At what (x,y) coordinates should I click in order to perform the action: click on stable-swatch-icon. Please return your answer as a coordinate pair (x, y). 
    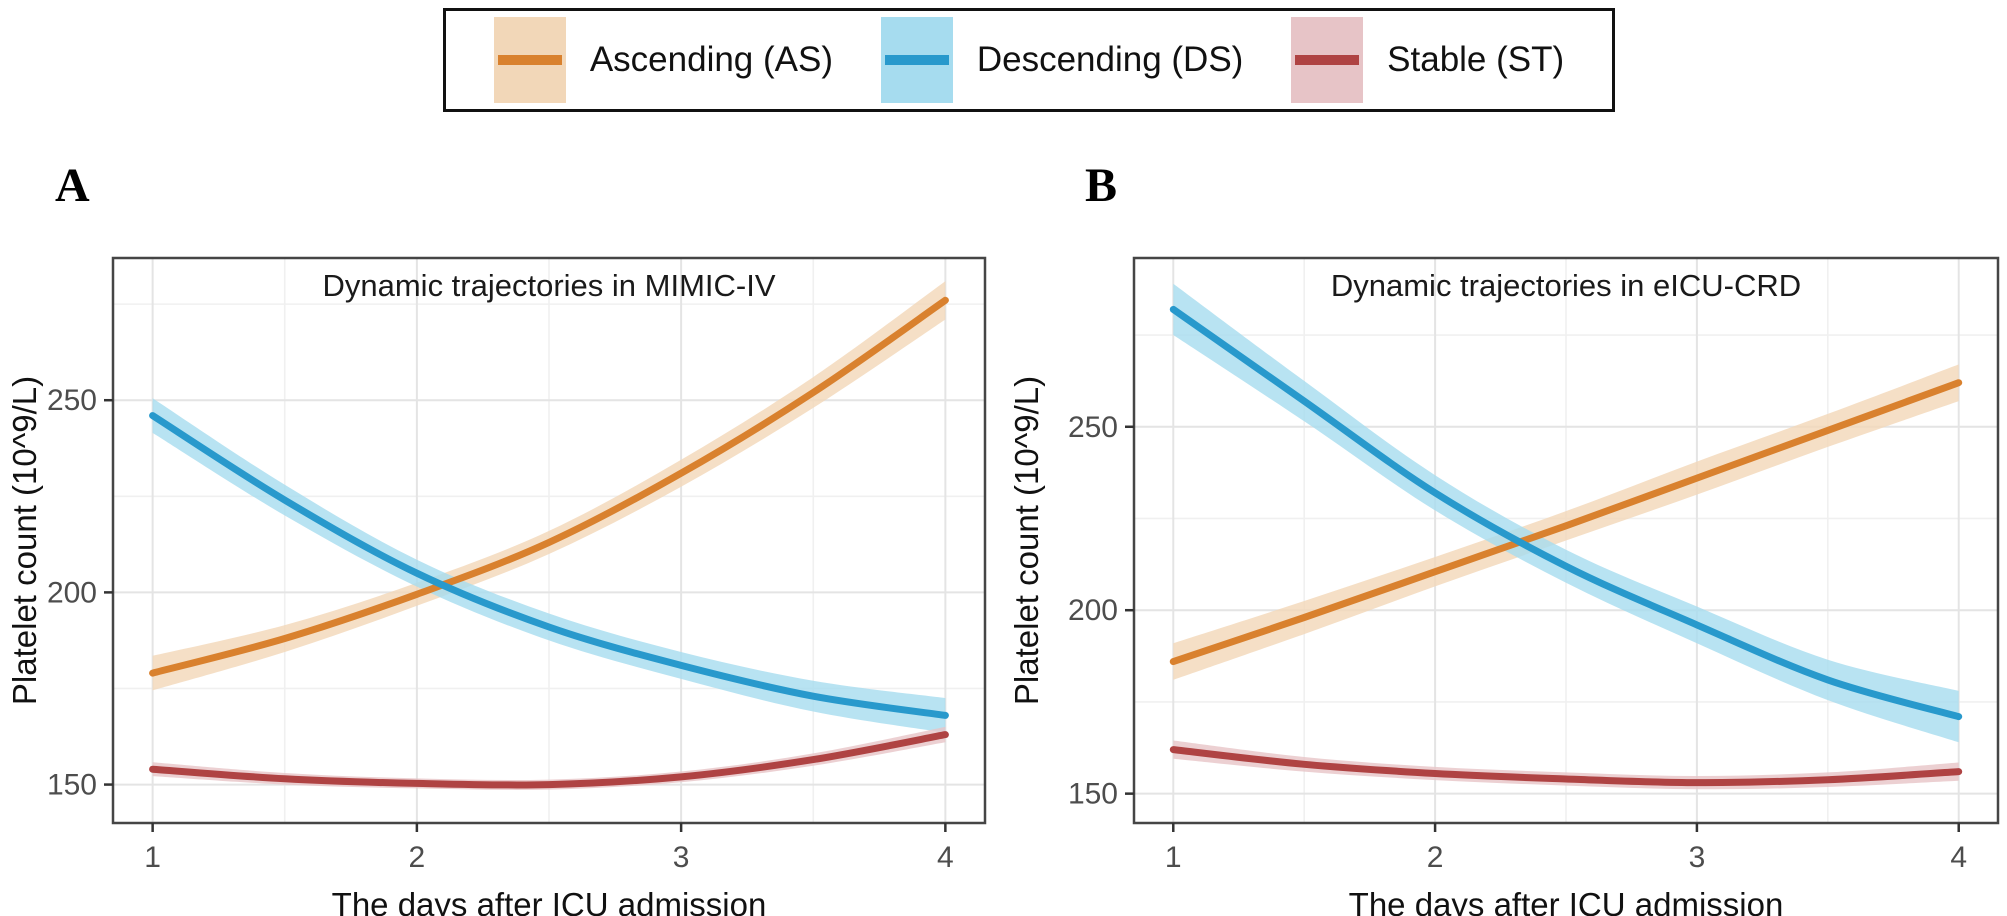
    Looking at the image, I should click on (1327, 60).